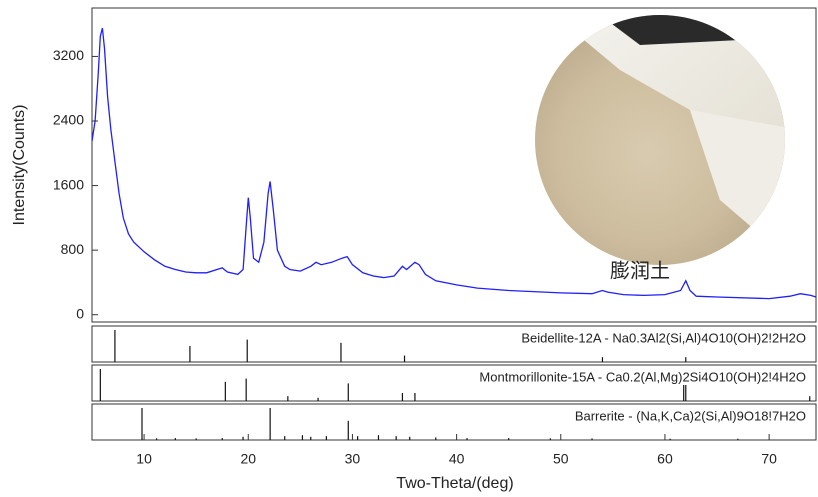 This screenshot has height=497, width=818. I want to click on x-tick-label: 20, so click(248, 459).